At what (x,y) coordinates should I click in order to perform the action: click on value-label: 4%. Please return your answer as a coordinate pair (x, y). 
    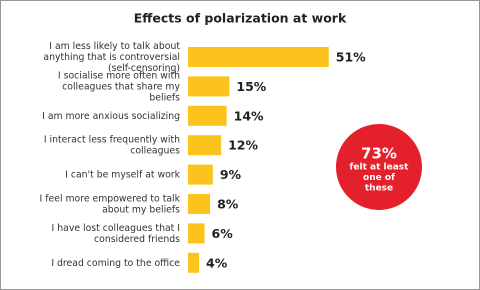
    Looking at the image, I should click on (217, 262).